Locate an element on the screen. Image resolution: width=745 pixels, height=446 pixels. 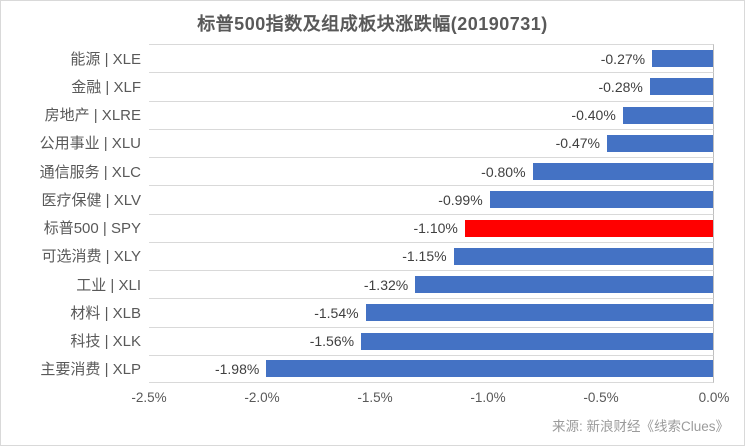
category-row: 工业 | XLI -1.32% is located at coordinates (357, 284).